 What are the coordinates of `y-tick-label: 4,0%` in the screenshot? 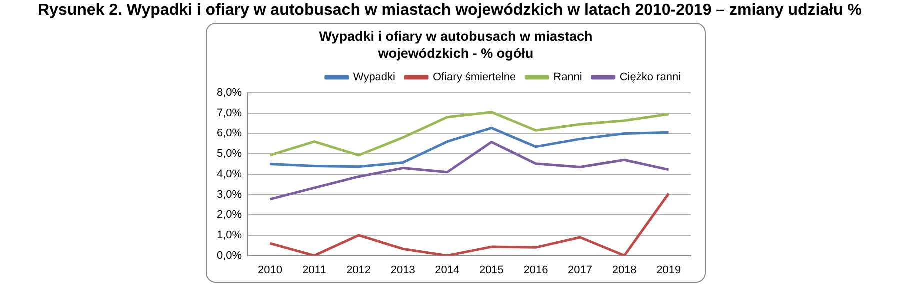 It's located at (229, 174).